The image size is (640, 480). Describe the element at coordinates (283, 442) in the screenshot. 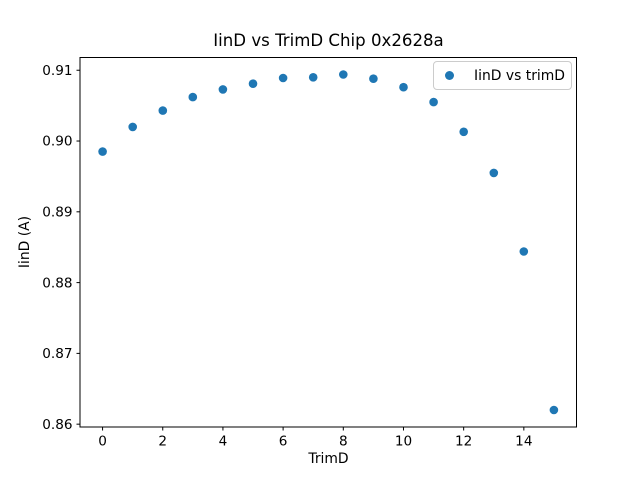

I see `x-tick-label: 6` at that location.